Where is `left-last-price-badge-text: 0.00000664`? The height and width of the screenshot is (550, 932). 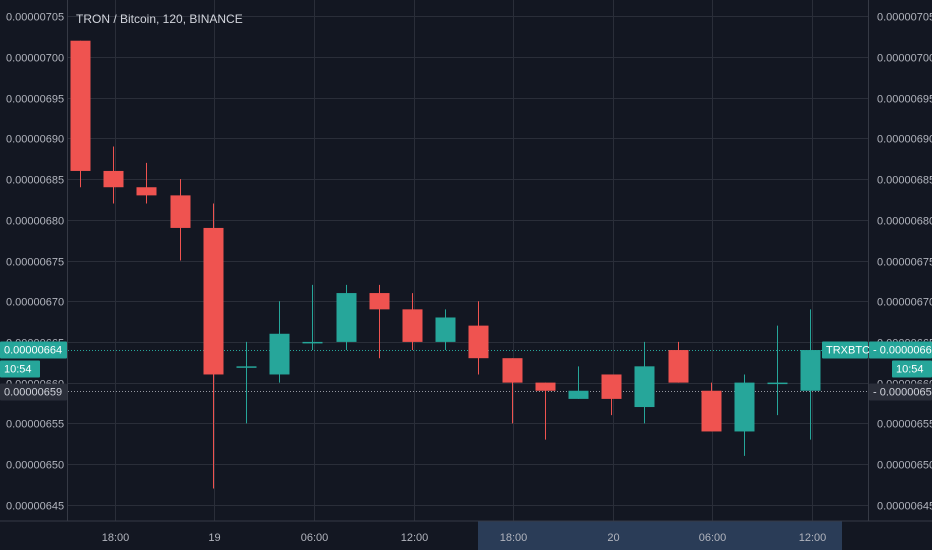
left-last-price-badge-text: 0.00000664 is located at coordinates (33, 351).